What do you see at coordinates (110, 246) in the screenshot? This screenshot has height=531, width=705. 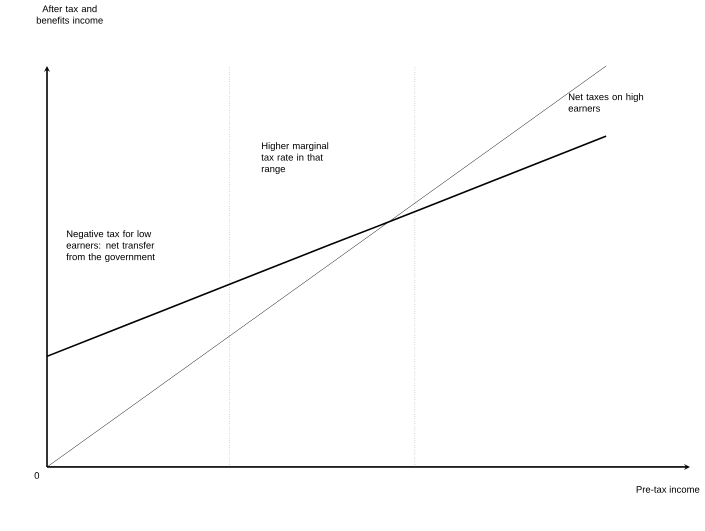 I see `annotation: Negative tax for low earners: net transfer from the government` at bounding box center [110, 246].